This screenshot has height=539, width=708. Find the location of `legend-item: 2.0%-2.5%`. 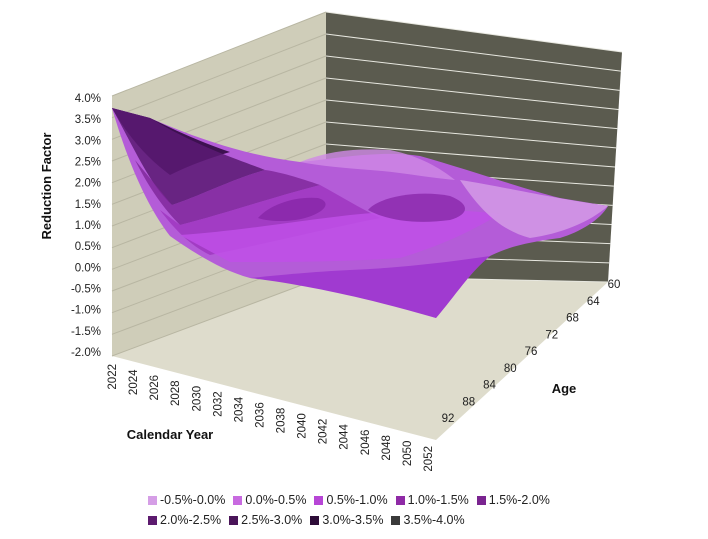

legend-item: 2.0%-2.5% is located at coordinates (184, 520).